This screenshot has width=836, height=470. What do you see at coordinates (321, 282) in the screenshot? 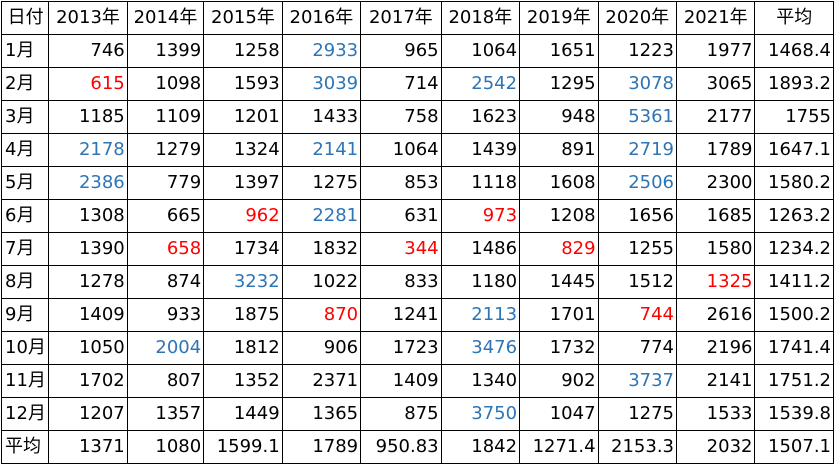
I see `table-cell: 1022` at bounding box center [321, 282].